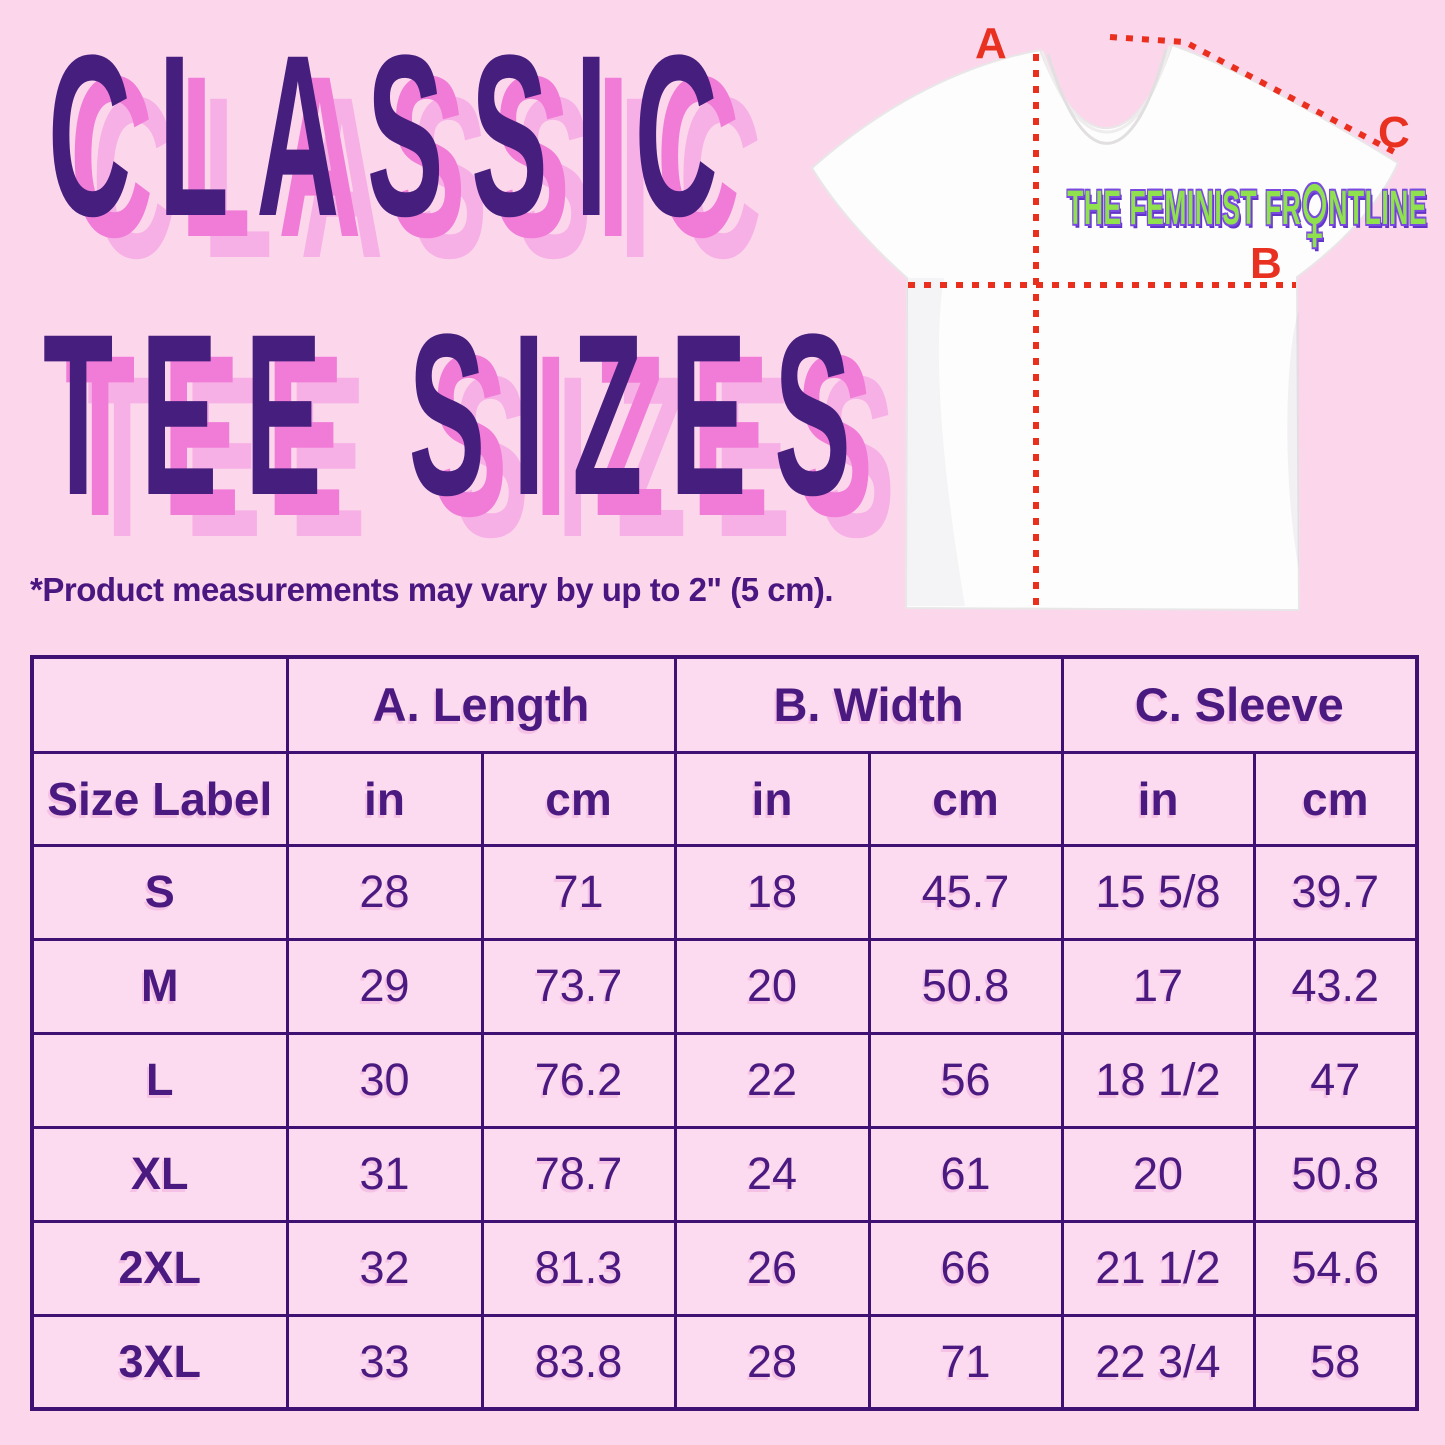  What do you see at coordinates (159, 892) in the screenshot?
I see `size-cell: S` at bounding box center [159, 892].